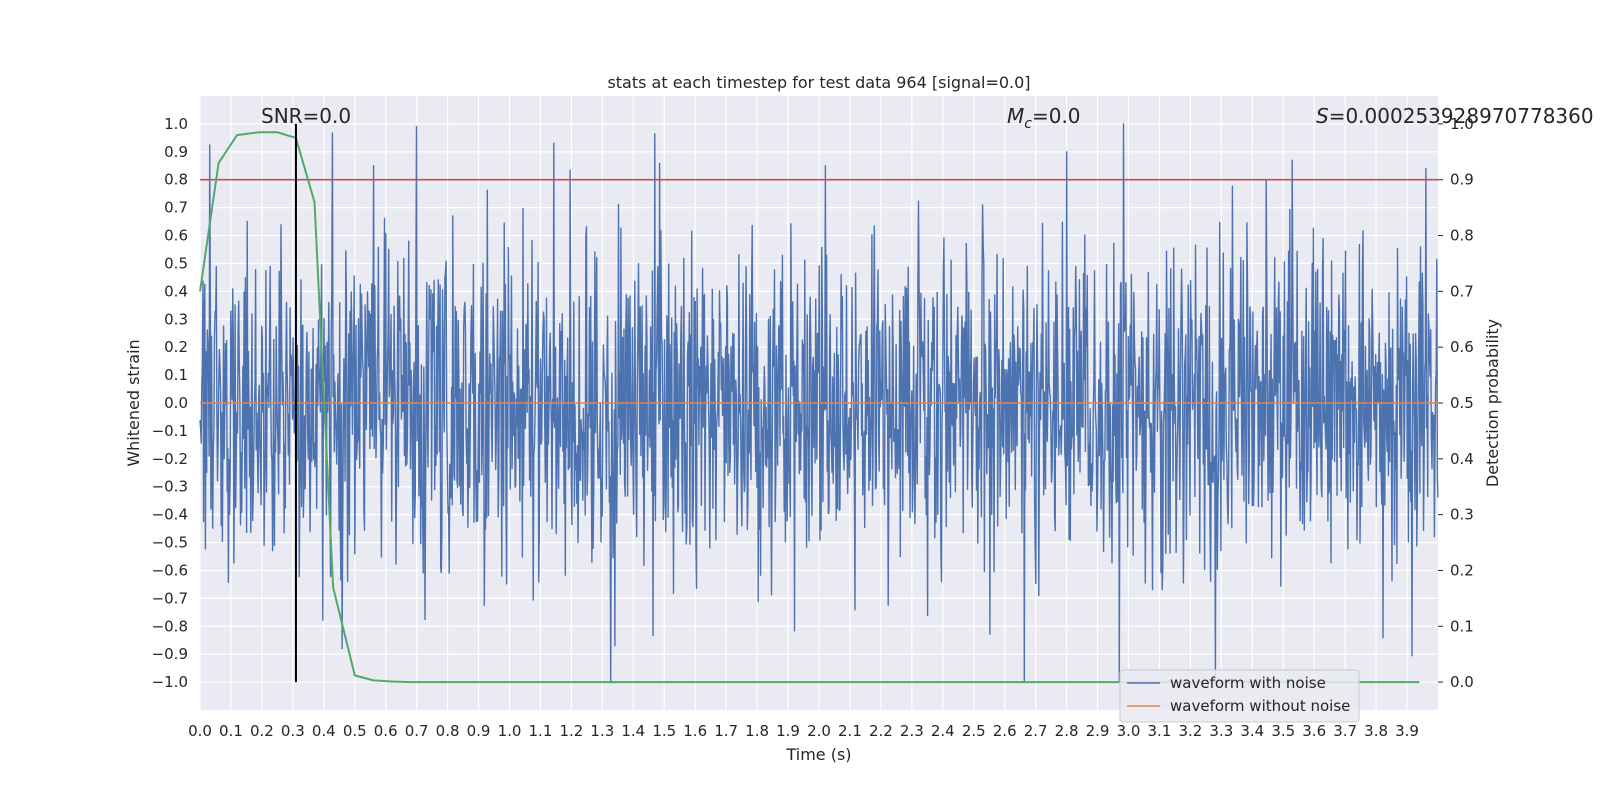 The width and height of the screenshot is (1600, 800). What do you see at coordinates (1322, 116) in the screenshot?
I see `score-symbol: S` at bounding box center [1322, 116].